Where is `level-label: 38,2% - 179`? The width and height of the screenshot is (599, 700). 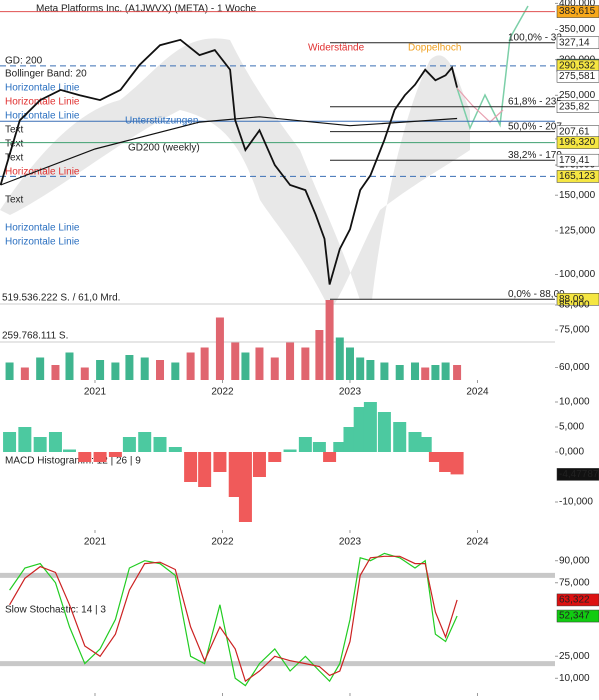
level-label: 38,2% - 179 is located at coordinates (535, 155).